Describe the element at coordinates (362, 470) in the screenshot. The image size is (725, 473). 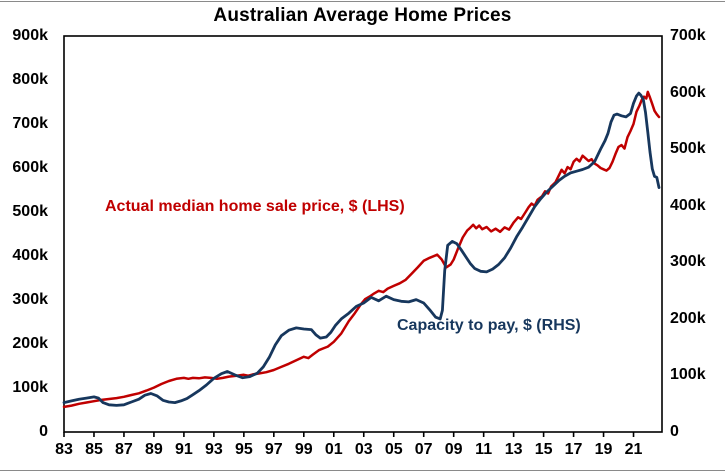
I see `bottom-rule-divider` at that location.